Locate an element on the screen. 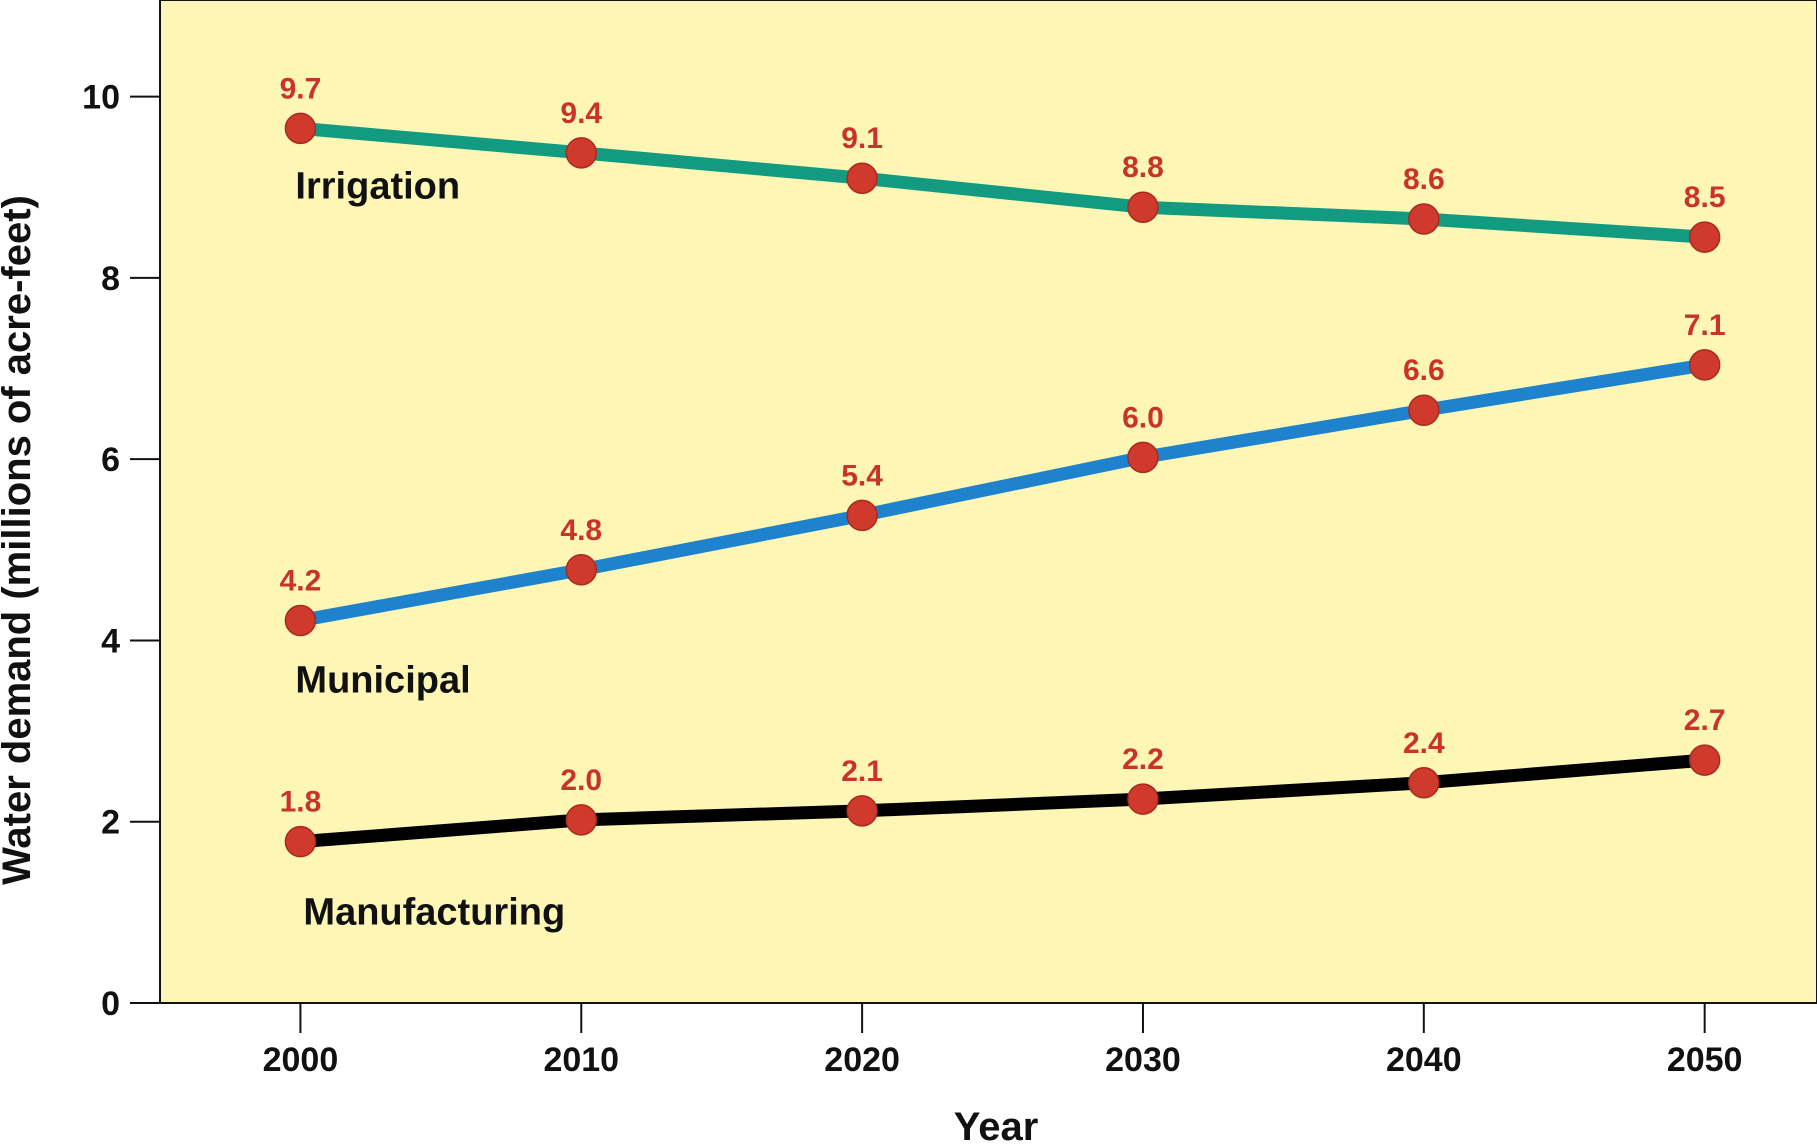 This screenshot has width=1817, height=1147. y-tick-label: 0 is located at coordinates (110, 1004).